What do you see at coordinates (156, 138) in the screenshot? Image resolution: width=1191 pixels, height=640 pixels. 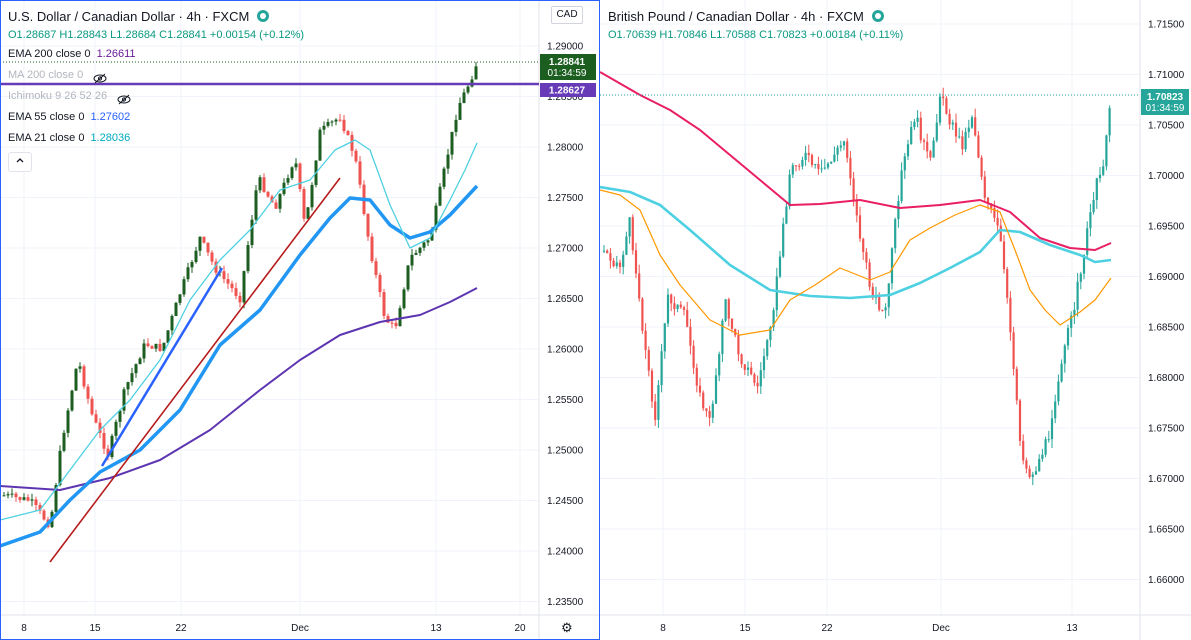 I see `indicator-ema21: EMA 21 close 0 1.28036` at bounding box center [156, 138].